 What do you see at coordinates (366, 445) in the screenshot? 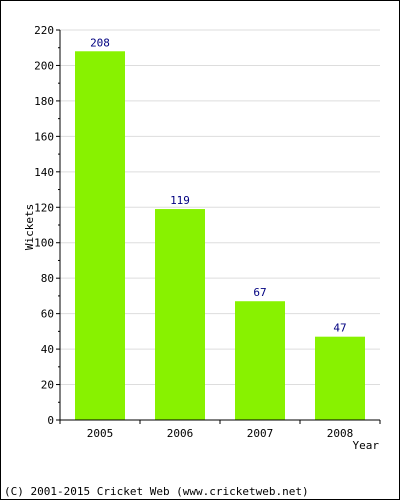
I see `x-axis-title: Year` at bounding box center [366, 445].